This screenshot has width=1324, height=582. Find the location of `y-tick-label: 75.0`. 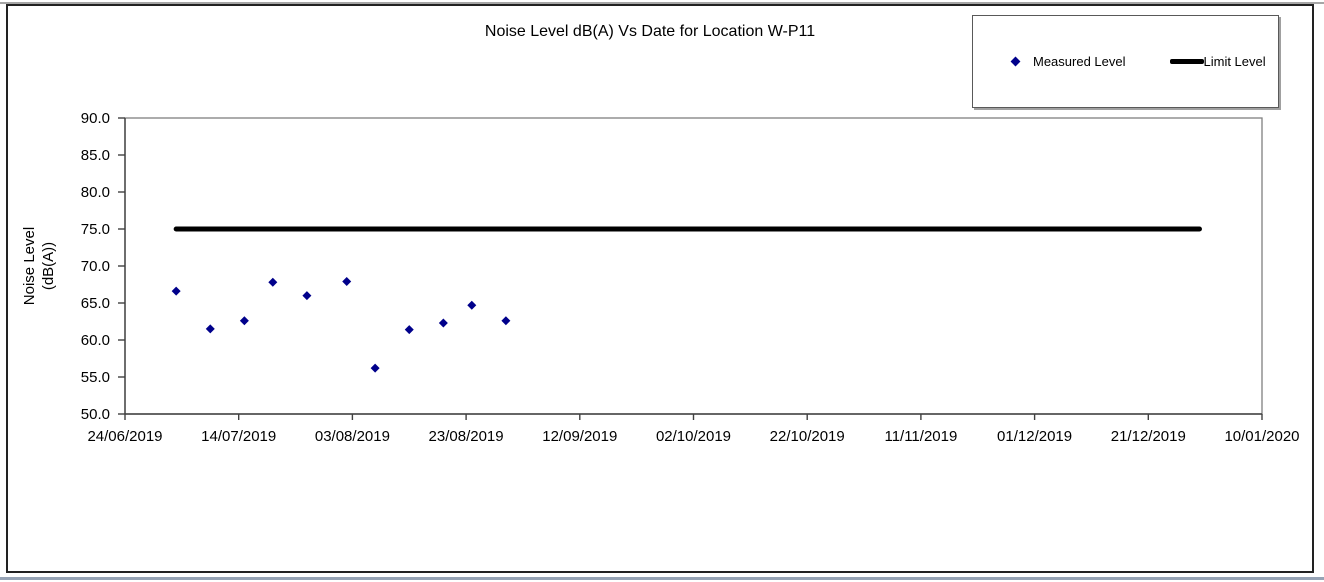

y-tick-label: 75.0 is located at coordinates (95, 229).